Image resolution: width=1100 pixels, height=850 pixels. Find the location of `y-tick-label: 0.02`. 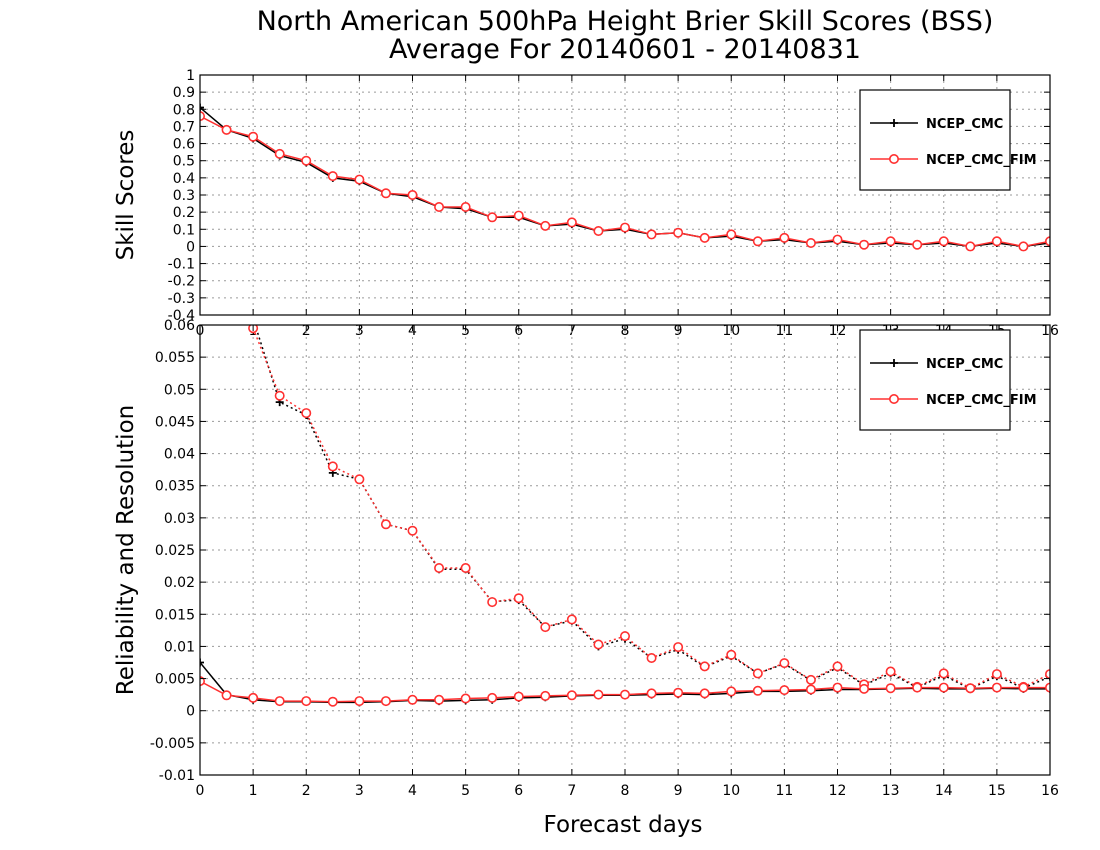

y-tick-label: 0.02 is located at coordinates (179, 583).